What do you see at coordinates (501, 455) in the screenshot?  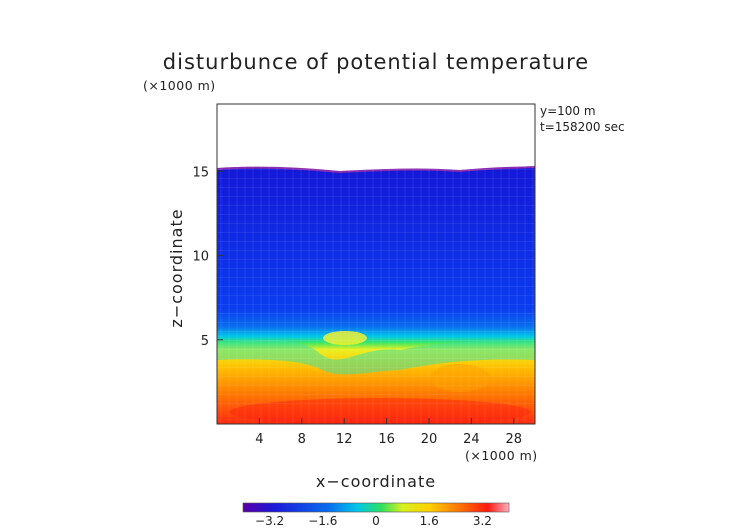 I see `x-unit-label: (×1000 m)` at bounding box center [501, 455].